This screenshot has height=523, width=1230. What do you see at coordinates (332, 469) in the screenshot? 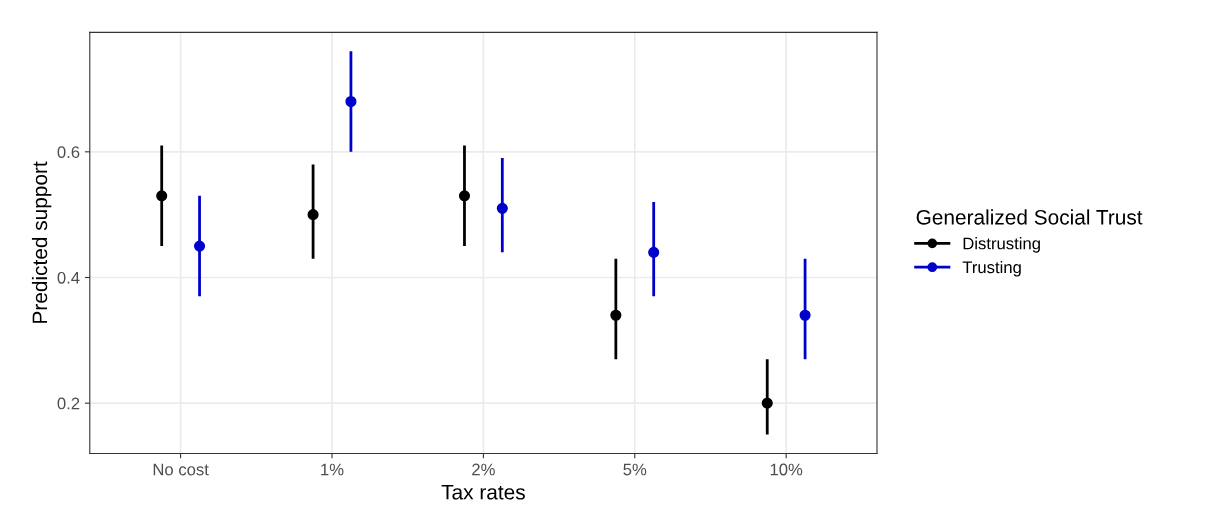
I see `x-tick-label: 1%` at bounding box center [332, 469].